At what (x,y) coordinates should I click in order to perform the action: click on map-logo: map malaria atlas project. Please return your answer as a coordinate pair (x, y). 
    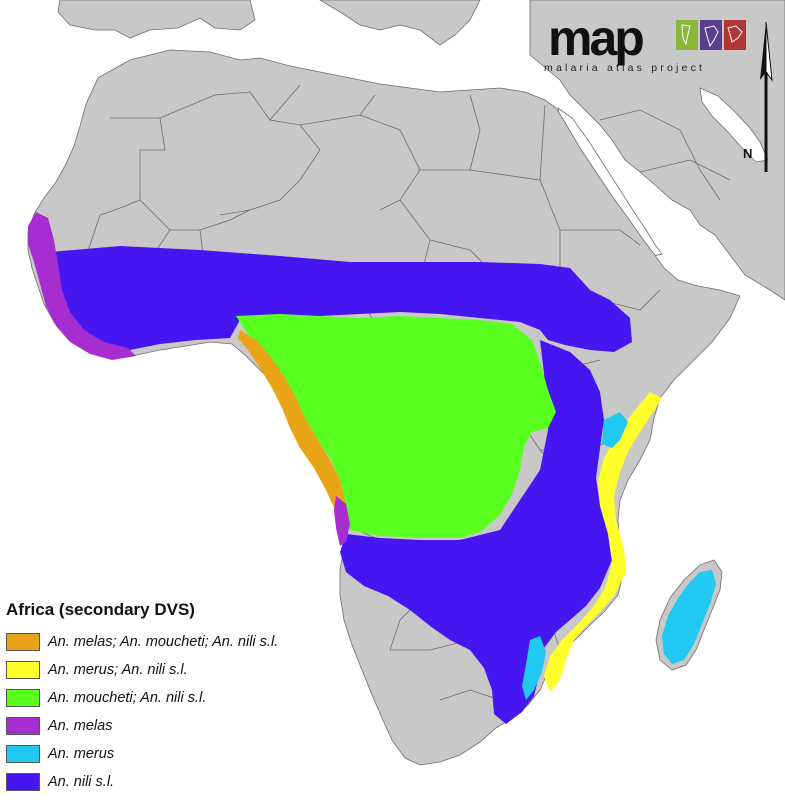
    Looking at the image, I should click on (644, 44).